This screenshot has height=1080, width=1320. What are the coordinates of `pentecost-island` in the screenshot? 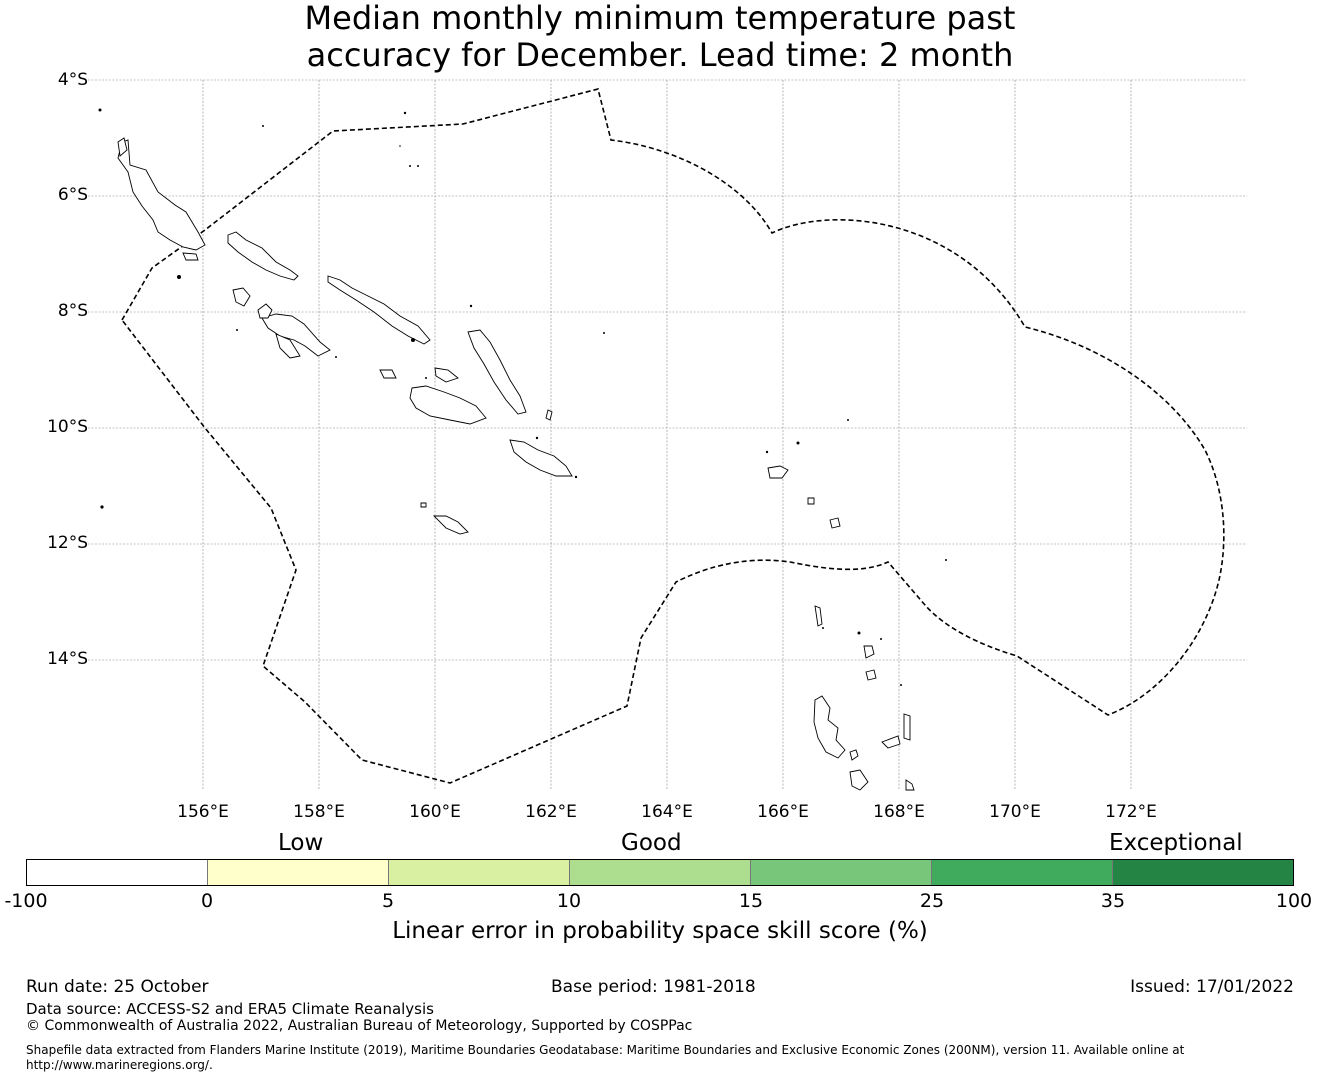 It's located at (910, 785).